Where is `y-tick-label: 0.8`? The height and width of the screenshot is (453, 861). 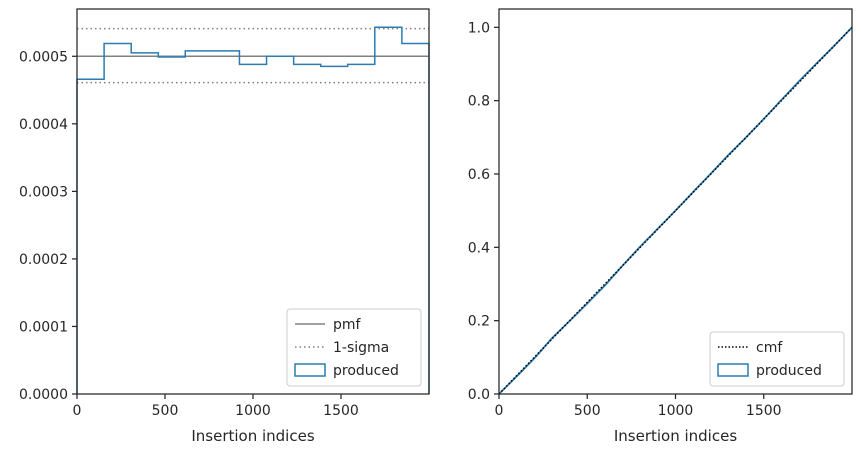
y-tick-label: 0.8 is located at coordinates (479, 102).